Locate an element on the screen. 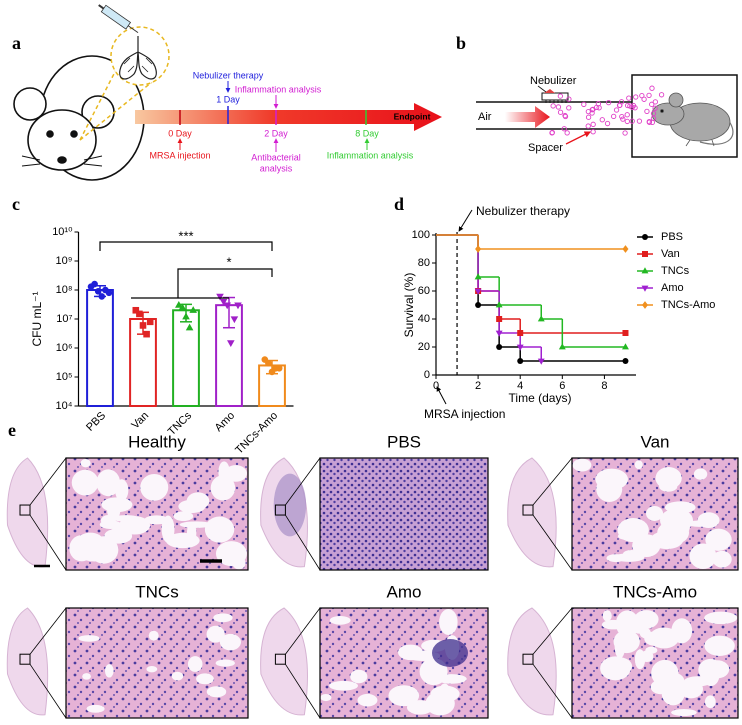  nebulizer-diagram: Nebulizer Air Spacer is located at coordinates (607, 116).